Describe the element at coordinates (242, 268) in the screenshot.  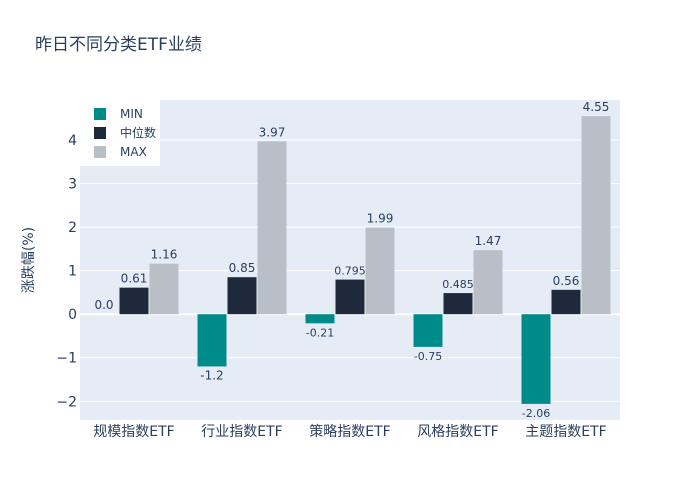
I see `data-label: 0.85` at that location.